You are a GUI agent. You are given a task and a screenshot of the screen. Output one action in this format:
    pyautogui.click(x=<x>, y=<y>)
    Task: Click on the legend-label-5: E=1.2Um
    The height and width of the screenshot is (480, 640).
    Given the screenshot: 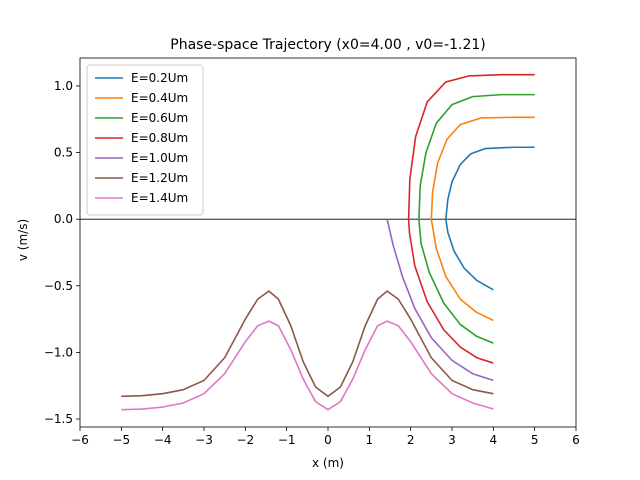 What is the action you would take?
    pyautogui.click(x=159, y=178)
    